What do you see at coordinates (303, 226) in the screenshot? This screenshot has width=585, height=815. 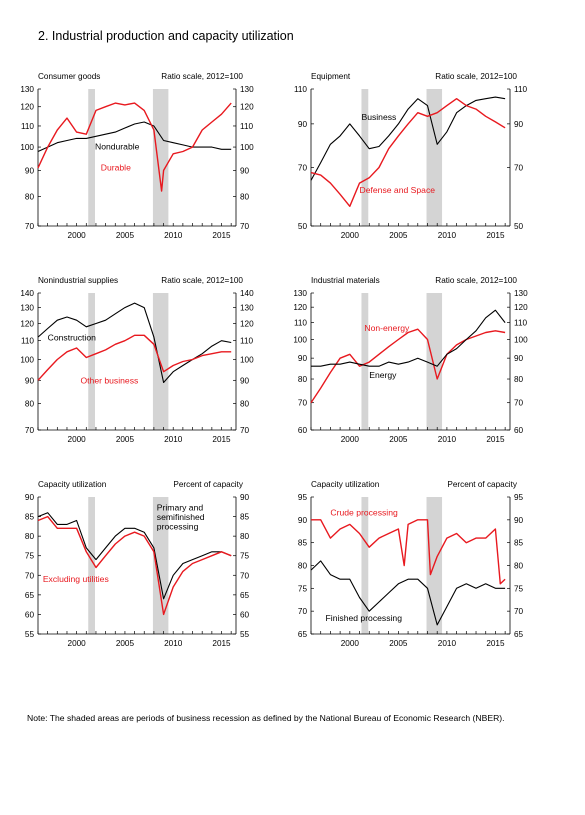 I see `y-tick-label-left: 50` at bounding box center [303, 226].